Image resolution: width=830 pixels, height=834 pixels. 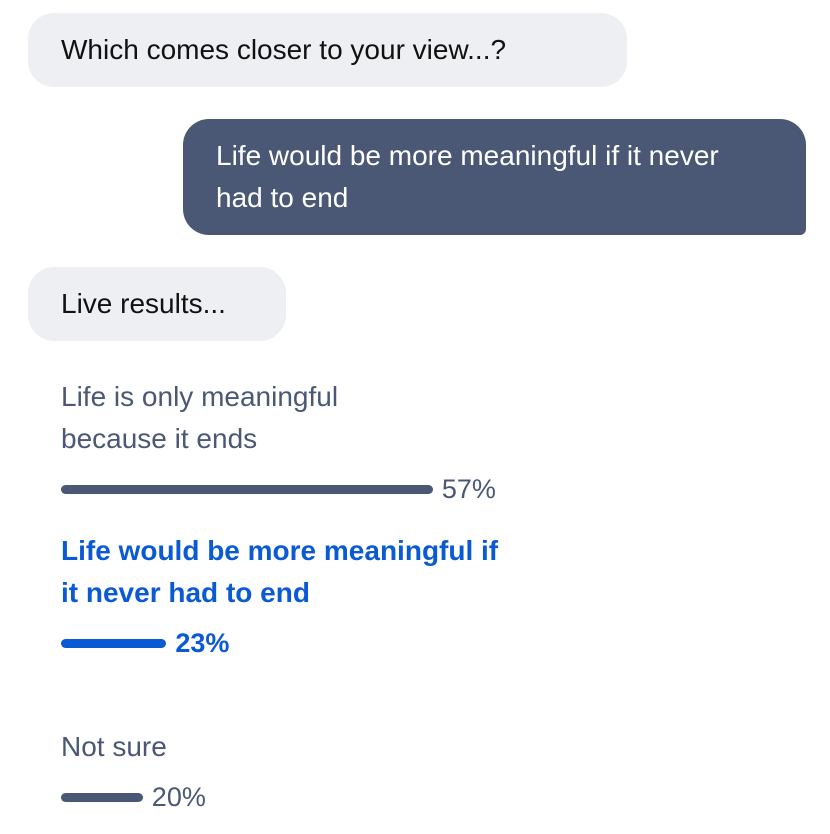 I want to click on incoming-message-question: Which comes closer to your view...?, so click(x=327, y=50).